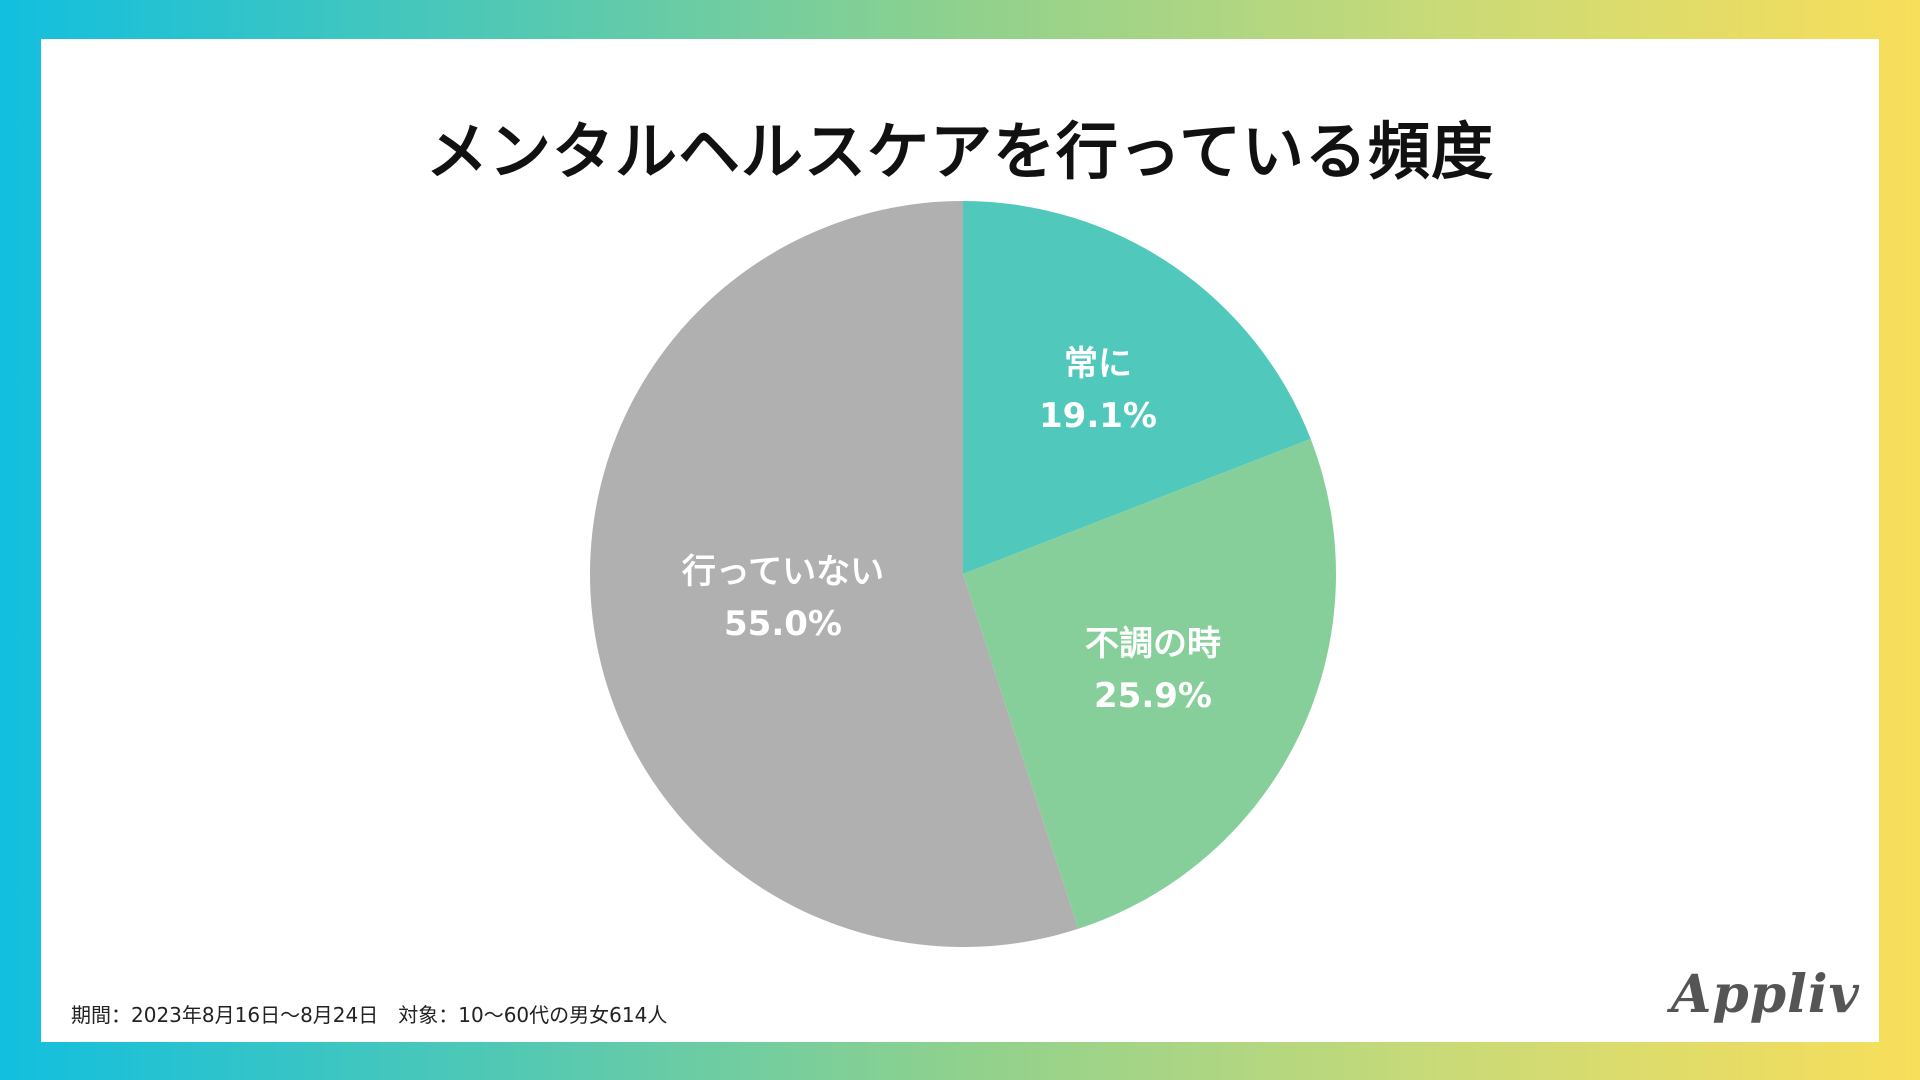  Describe the element at coordinates (1153, 696) in the screenshot. I see `slice-value-1: 25.9%` at that location.